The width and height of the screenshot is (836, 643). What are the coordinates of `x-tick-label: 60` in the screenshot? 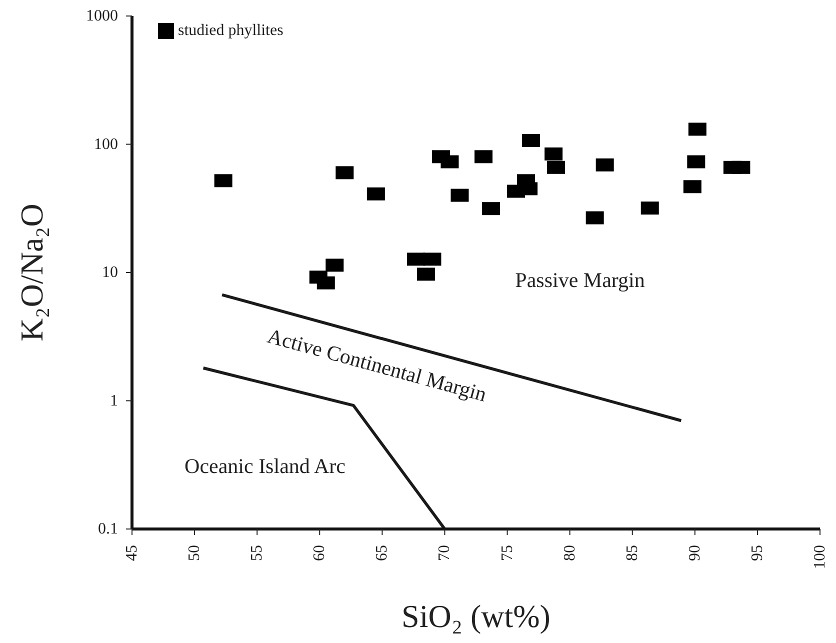 It's located at (319, 553).